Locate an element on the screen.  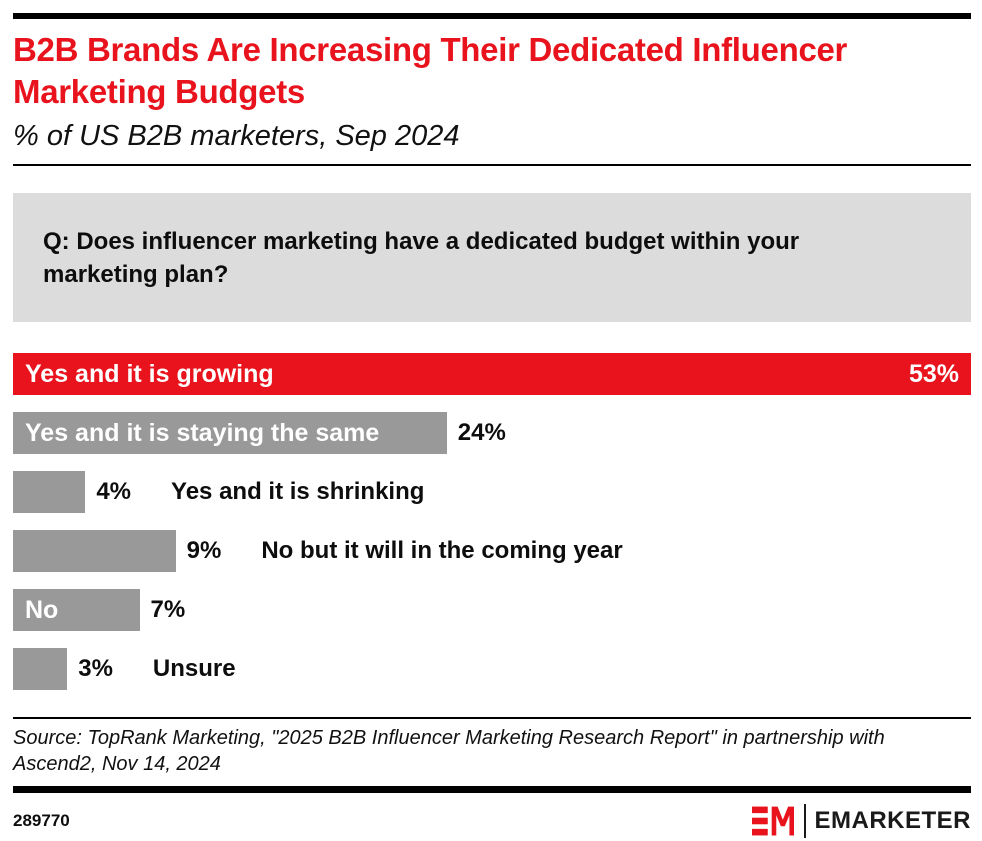
bar-label: Yes and it is growing is located at coordinates (149, 373).